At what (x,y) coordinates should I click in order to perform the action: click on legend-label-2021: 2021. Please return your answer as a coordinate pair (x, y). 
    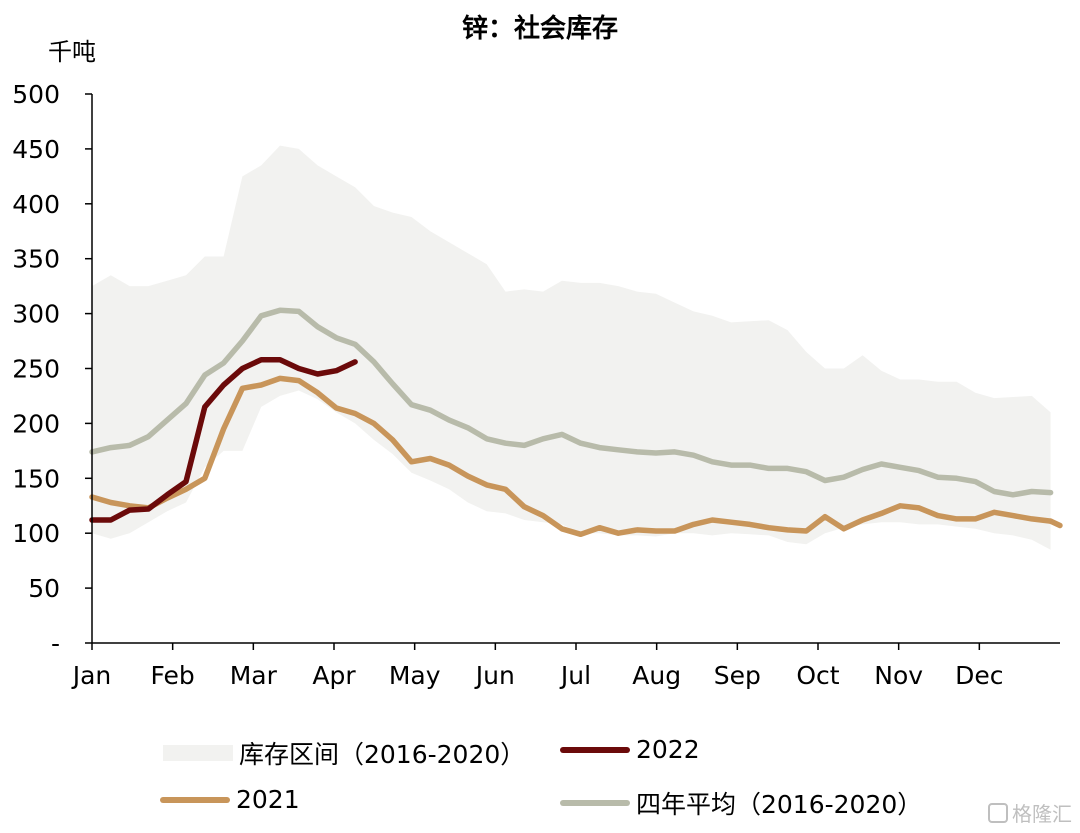
    Looking at the image, I should click on (268, 799).